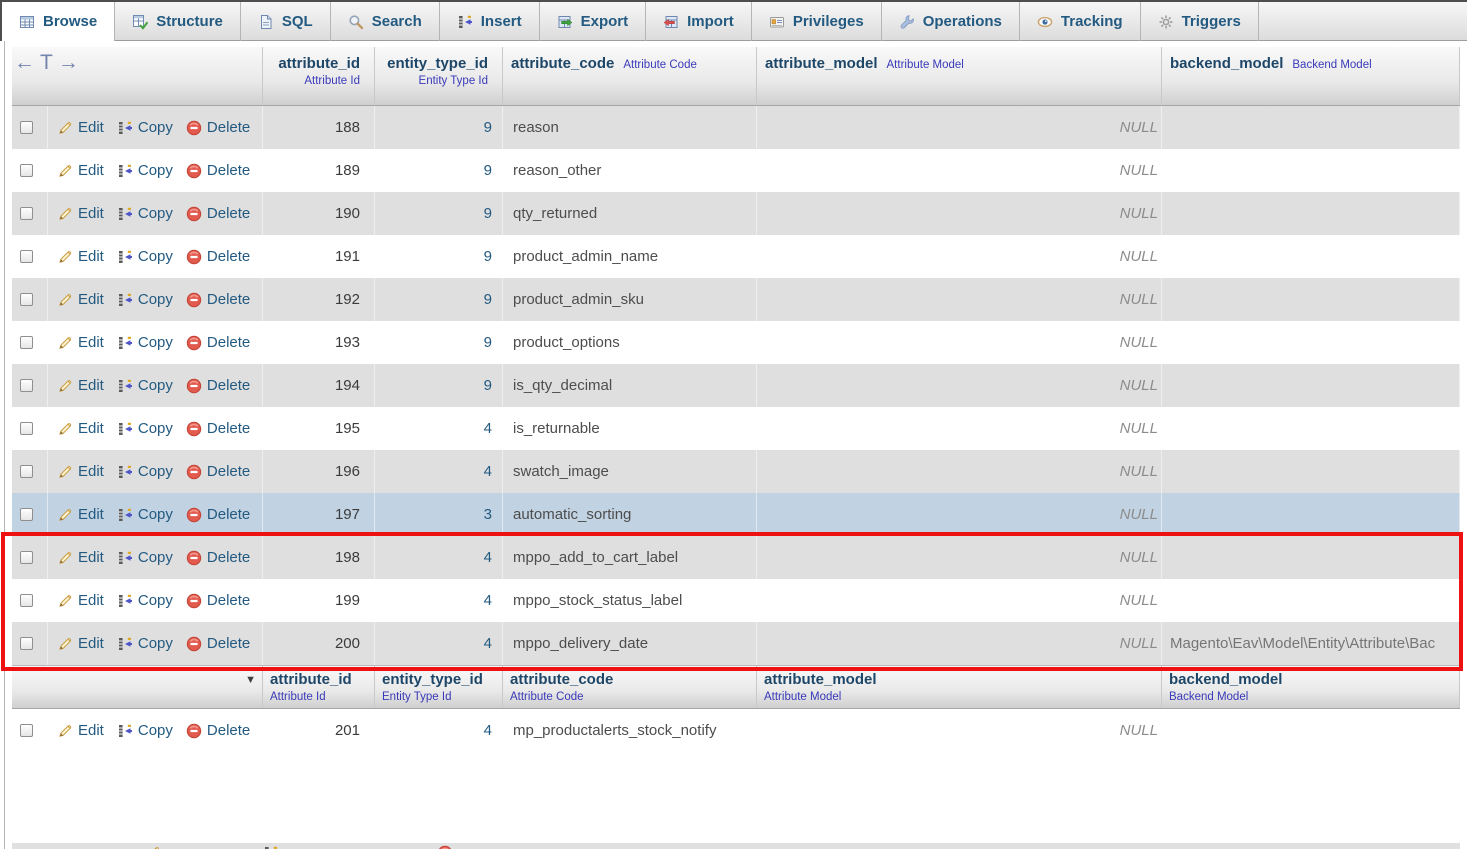  Describe the element at coordinates (68, 62) in the screenshot. I see `col-right-arrow: →` at that location.